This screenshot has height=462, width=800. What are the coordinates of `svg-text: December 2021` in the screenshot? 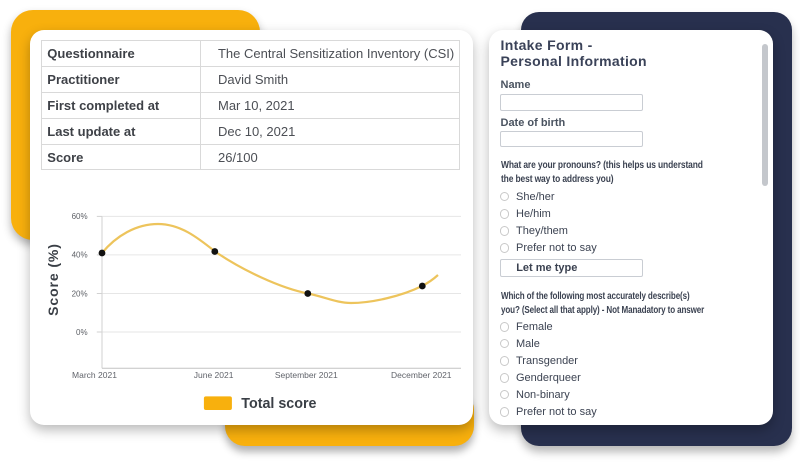 It's located at (421, 375).